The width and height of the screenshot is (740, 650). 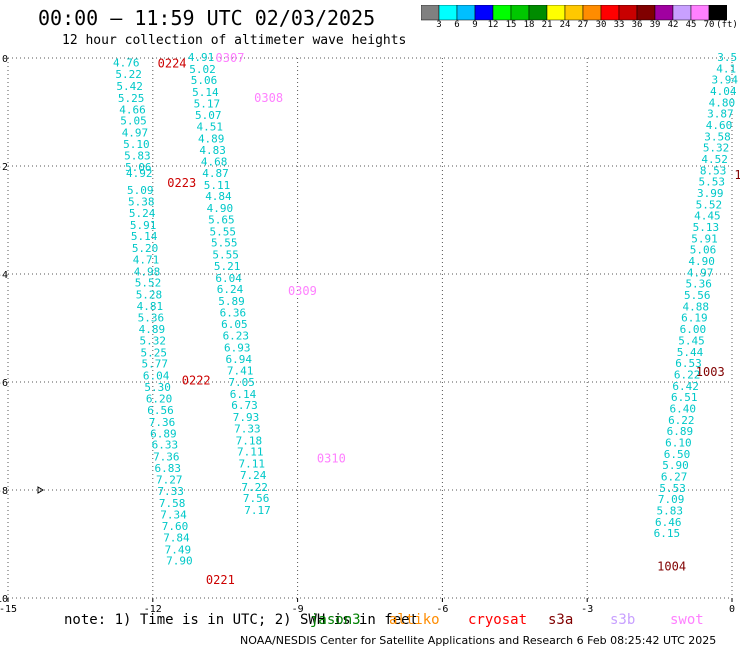 What do you see at coordinates (243, 394) in the screenshot?
I see `wave-height-label: 6.14` at bounding box center [243, 394].